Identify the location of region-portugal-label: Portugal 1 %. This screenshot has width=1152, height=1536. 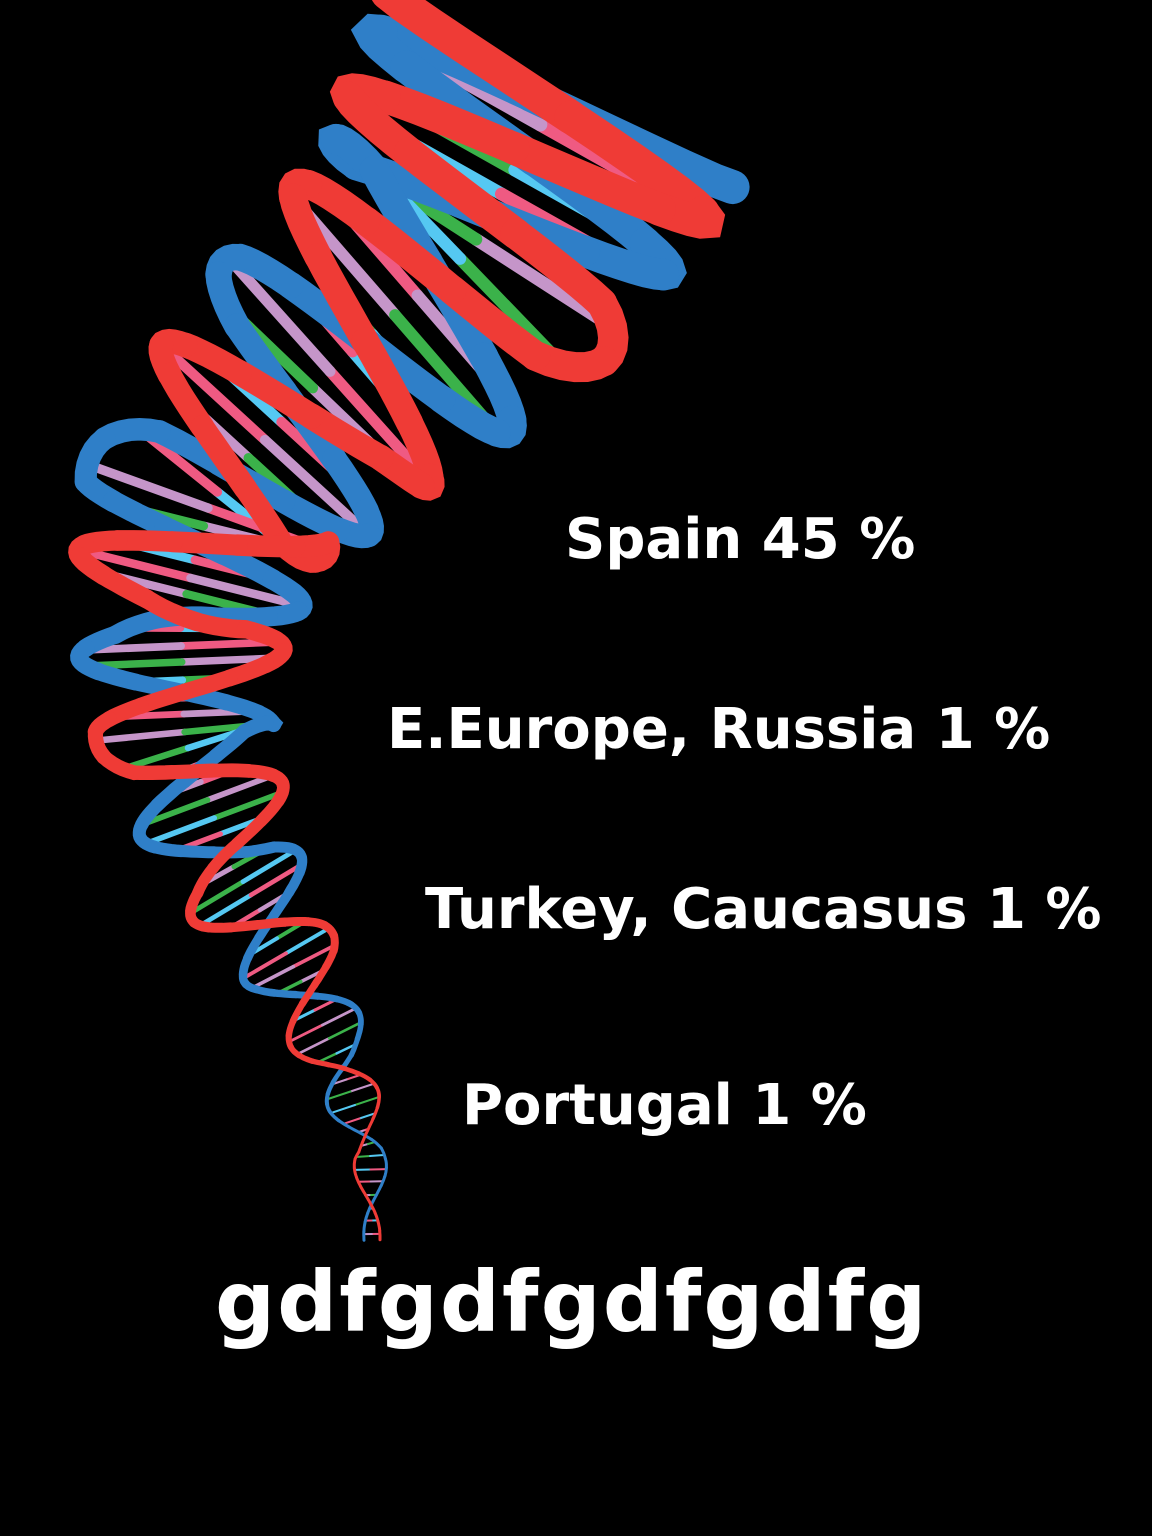
(664, 1105).